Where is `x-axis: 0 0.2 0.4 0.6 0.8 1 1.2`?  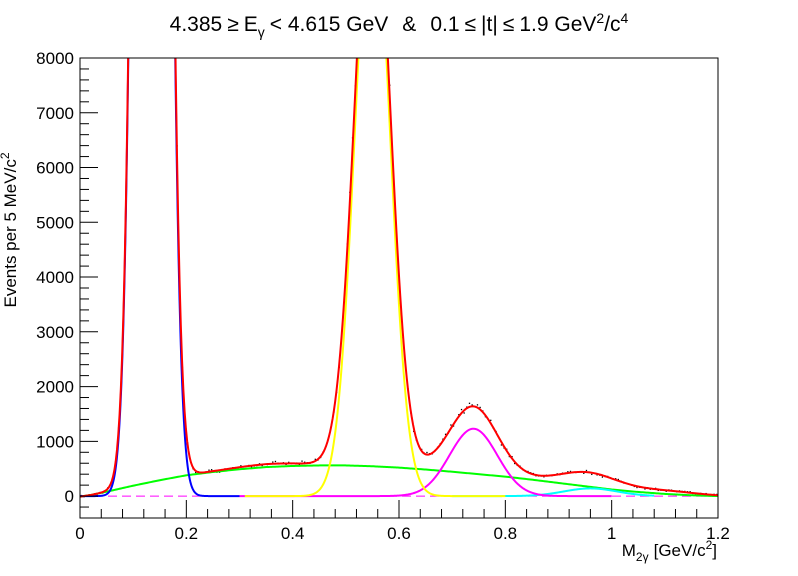
x-axis: 0 0.2 0.4 0.6 0.8 1 1.2 is located at coordinates (402, 521).